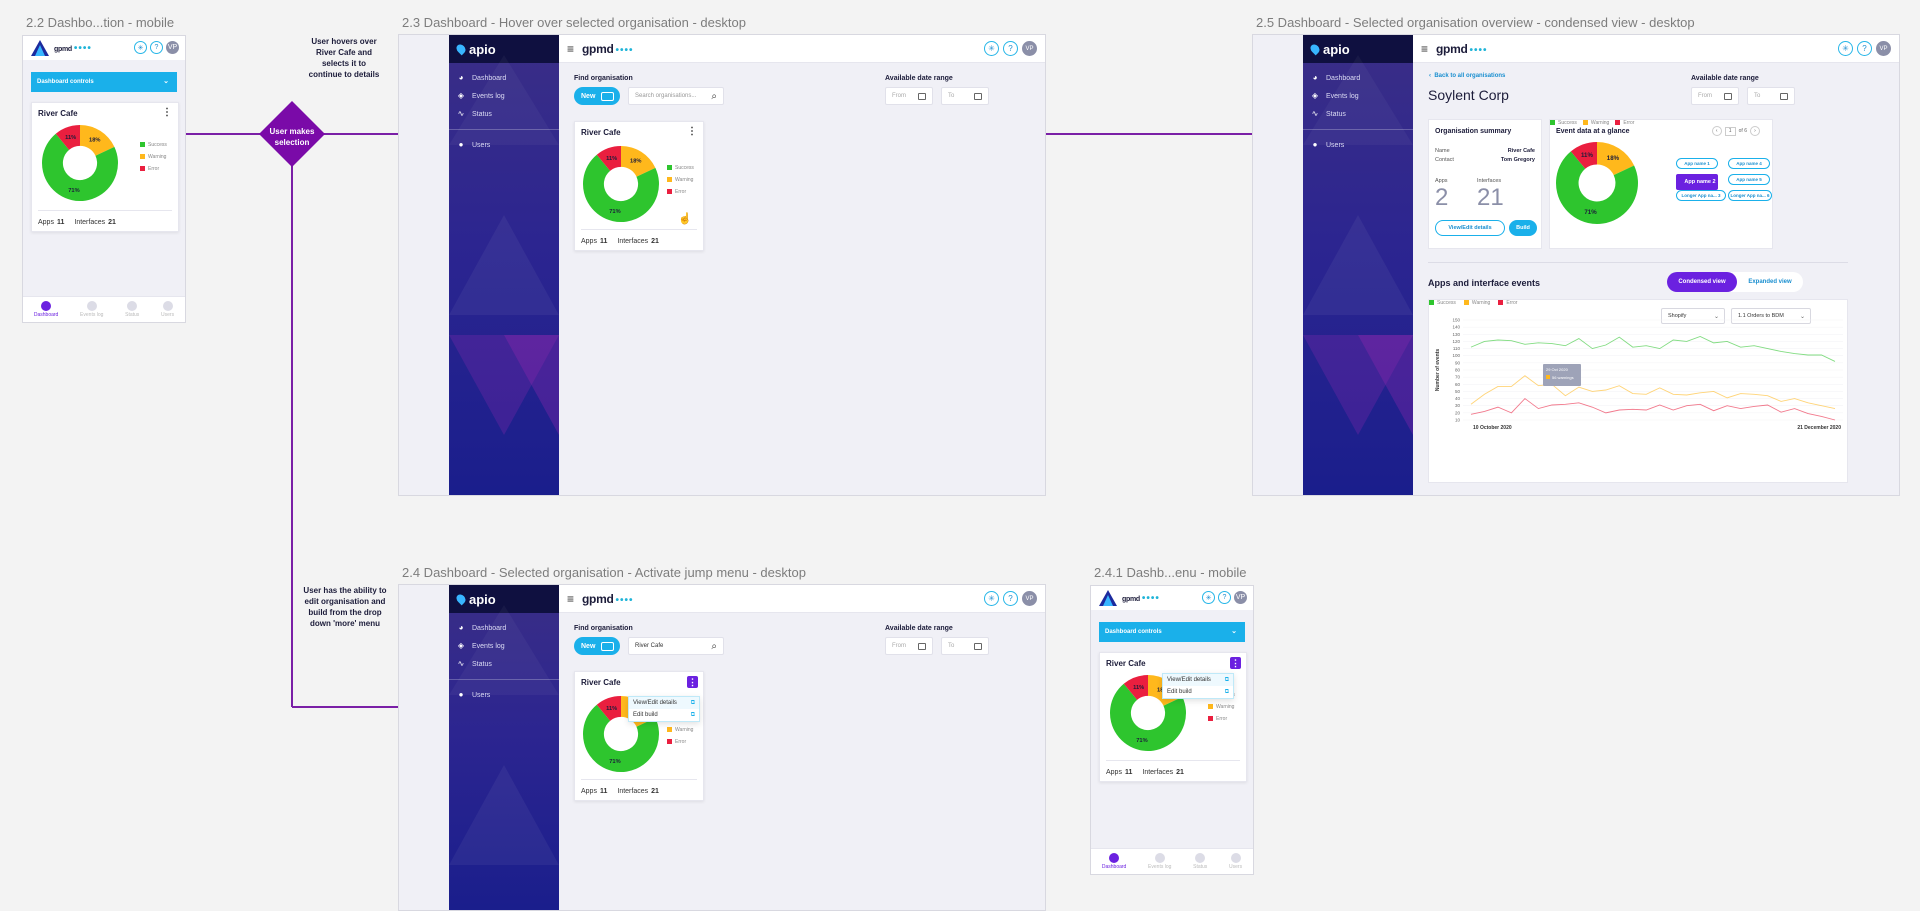 The image size is (1920, 911). What do you see at coordinates (1148, 717) in the screenshot?
I see `donut-slice-success` at bounding box center [1148, 717].